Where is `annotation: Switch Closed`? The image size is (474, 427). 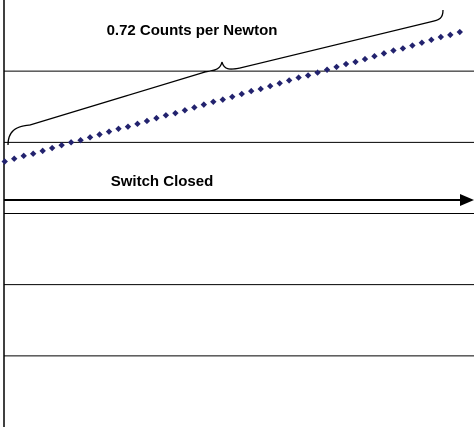
annotation: Switch Closed is located at coordinates (162, 181).